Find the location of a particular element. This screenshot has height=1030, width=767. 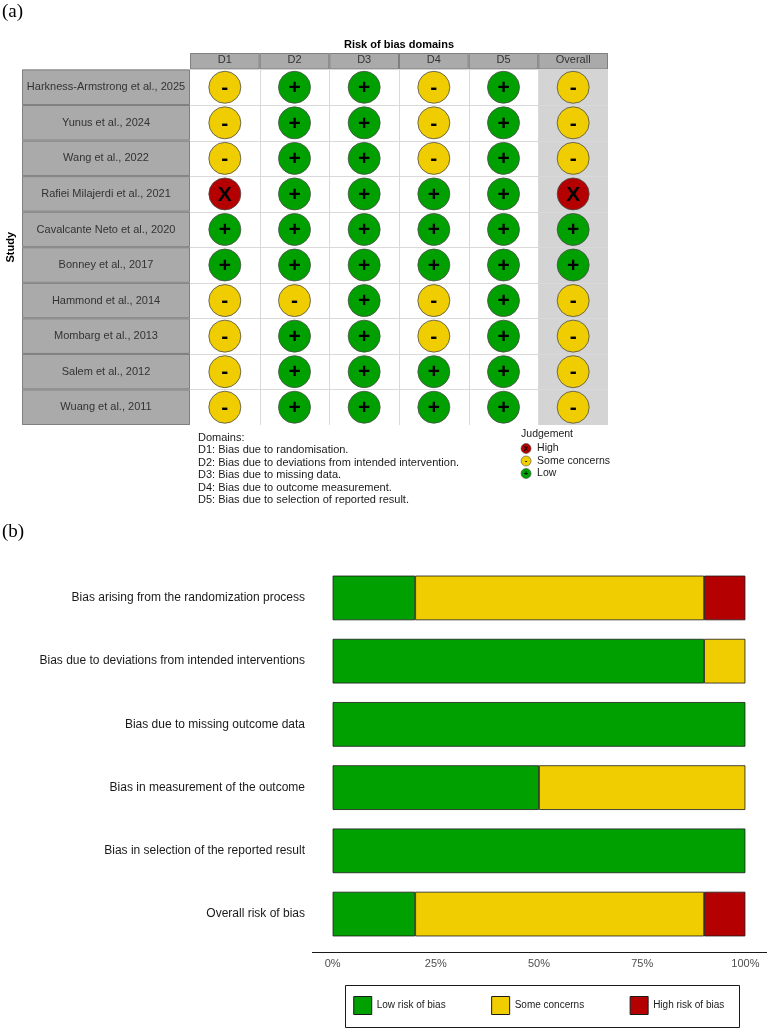

x-tick-label: 50% is located at coordinates (539, 962).